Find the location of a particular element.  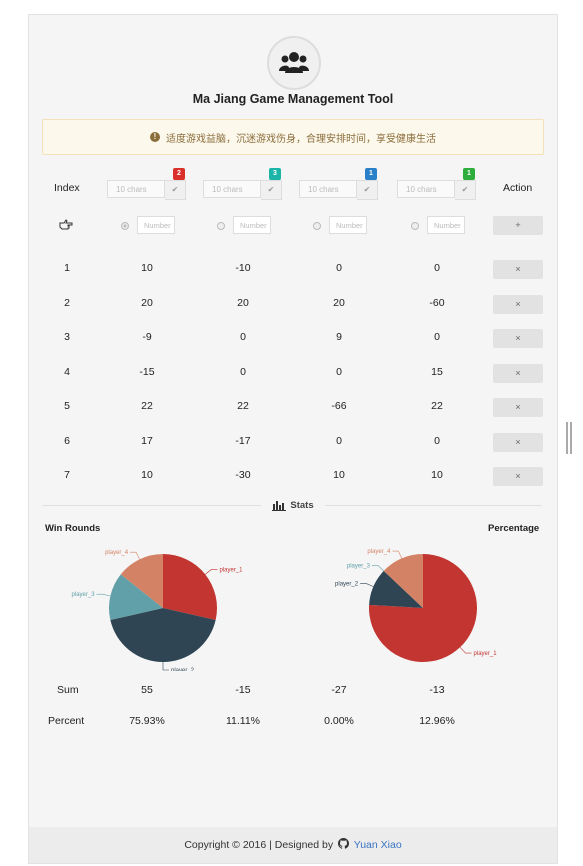

github-icon is located at coordinates (344, 843).